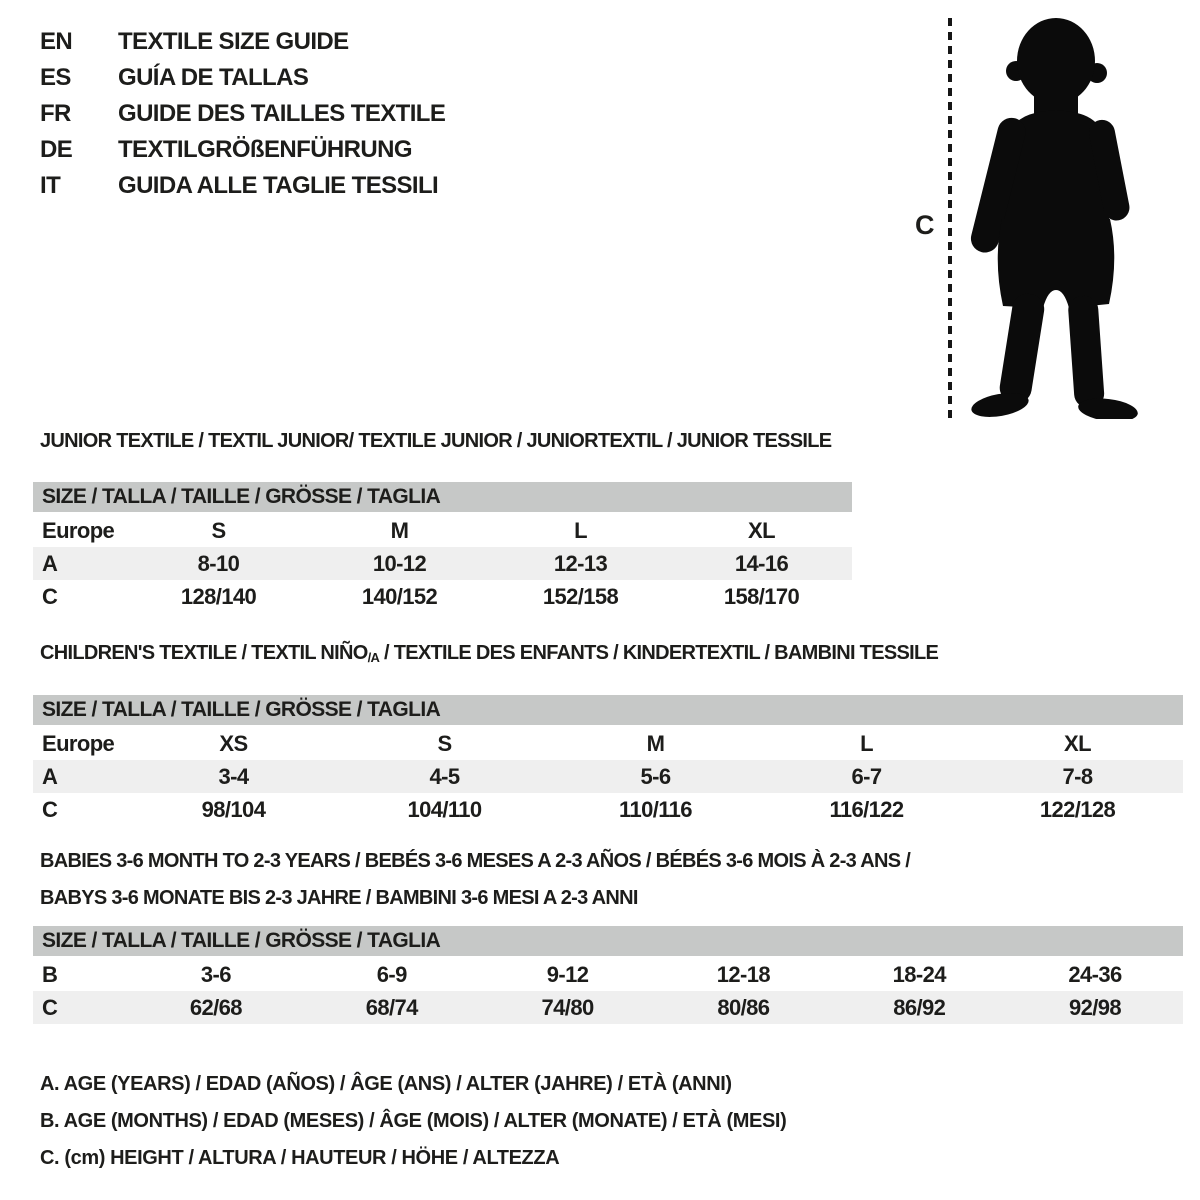 This screenshot has width=1200, height=1200. Describe the element at coordinates (445, 776) in the screenshot. I see `age-cell: 4-5` at that location.